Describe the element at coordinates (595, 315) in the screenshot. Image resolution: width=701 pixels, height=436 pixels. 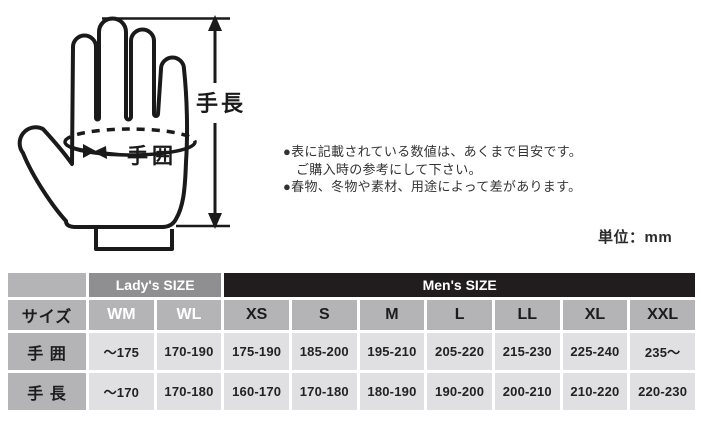
I see `size-column-header-xl: XL` at that location.